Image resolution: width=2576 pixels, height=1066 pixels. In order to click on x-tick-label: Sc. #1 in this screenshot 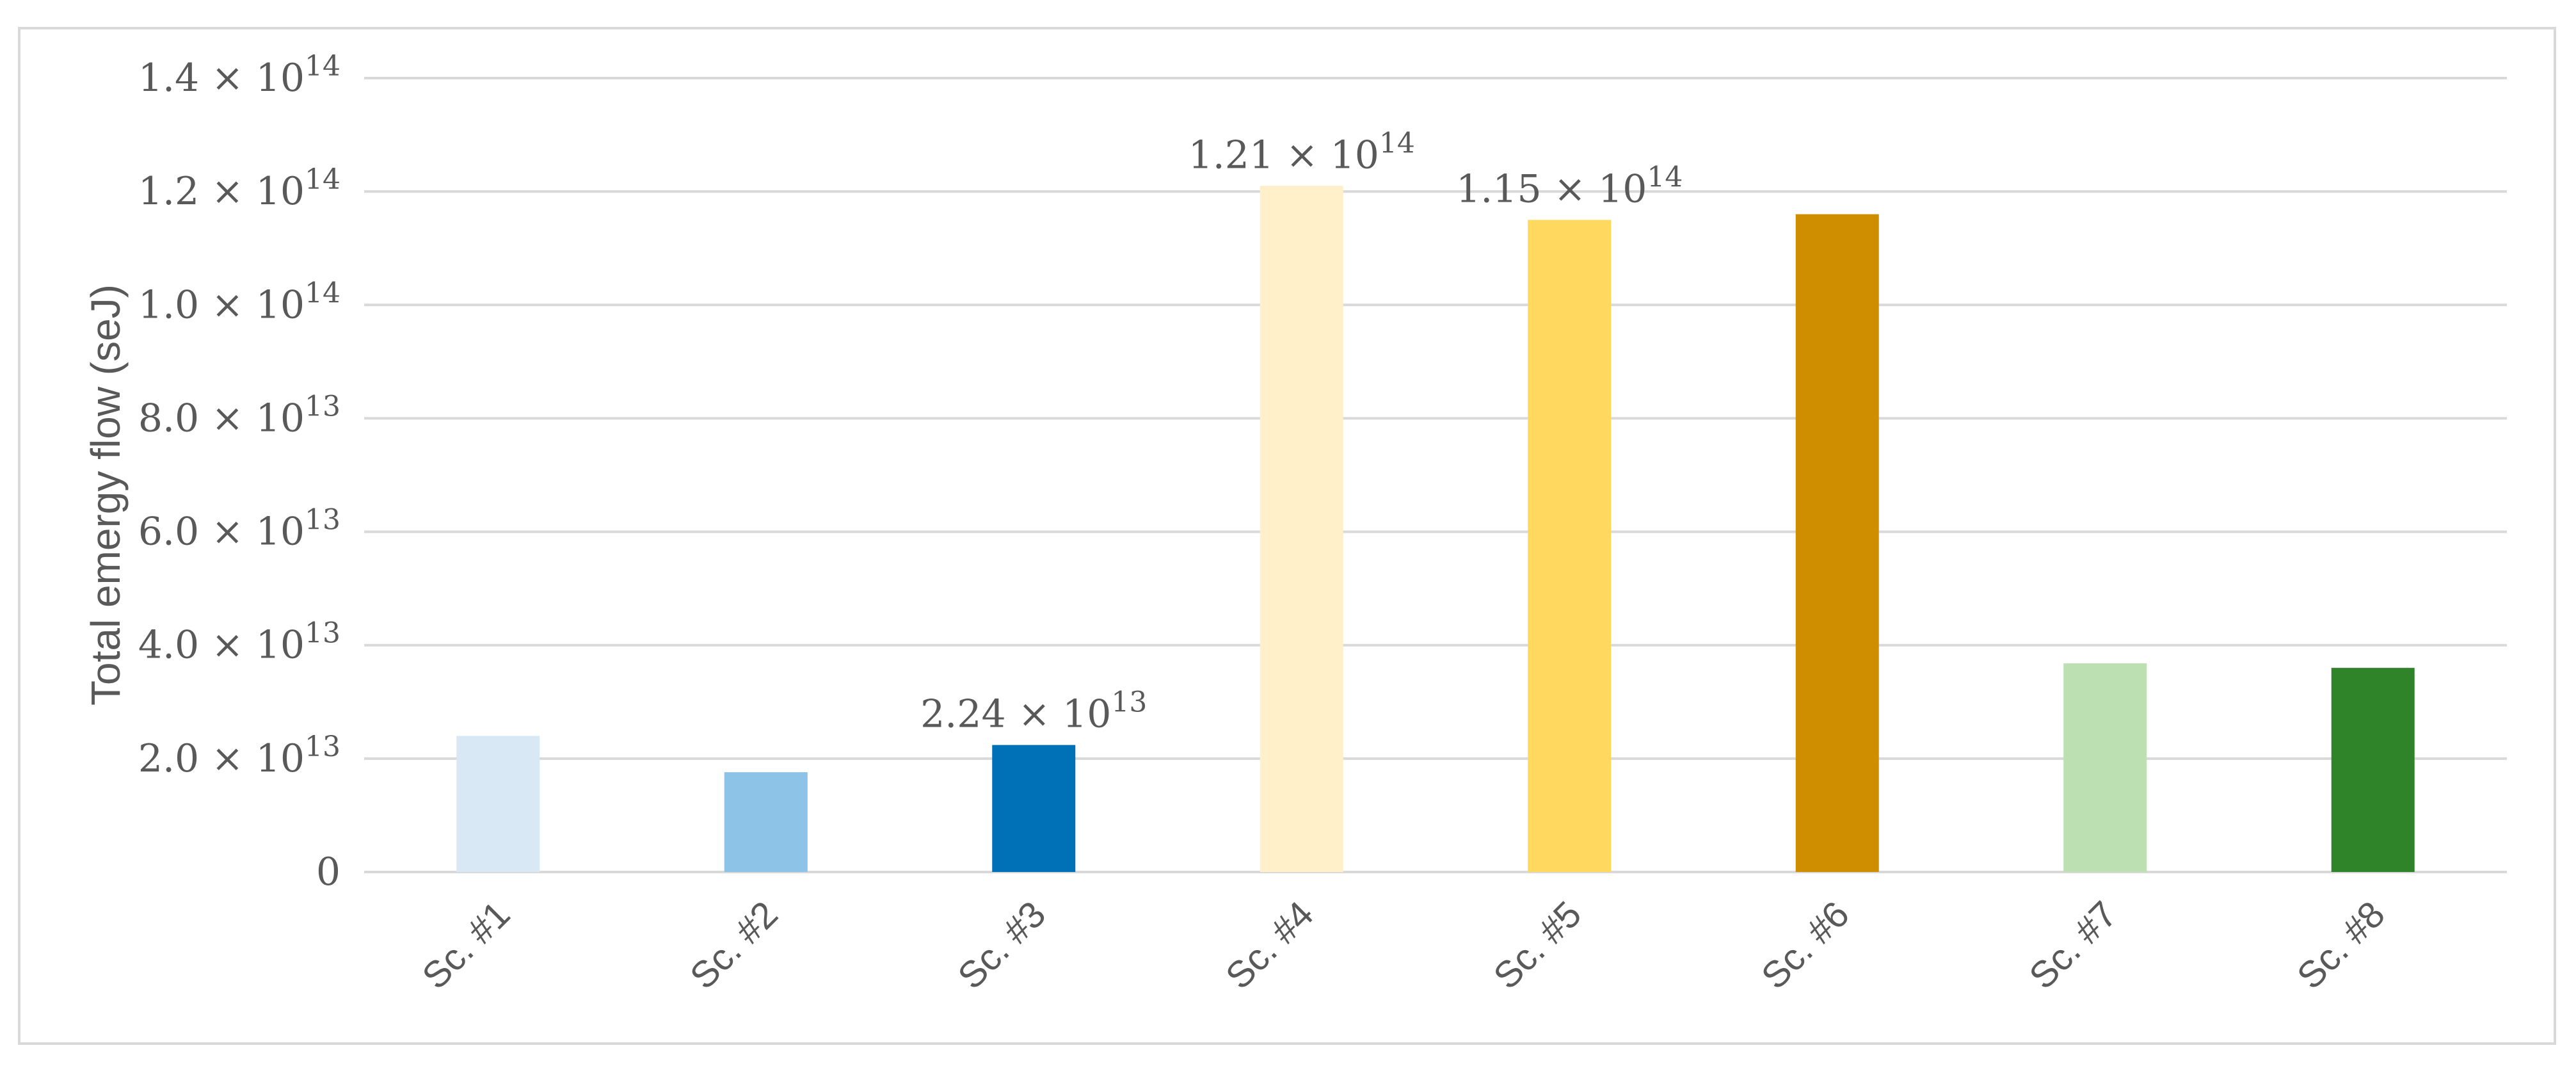, I will do `click(466, 945)`.